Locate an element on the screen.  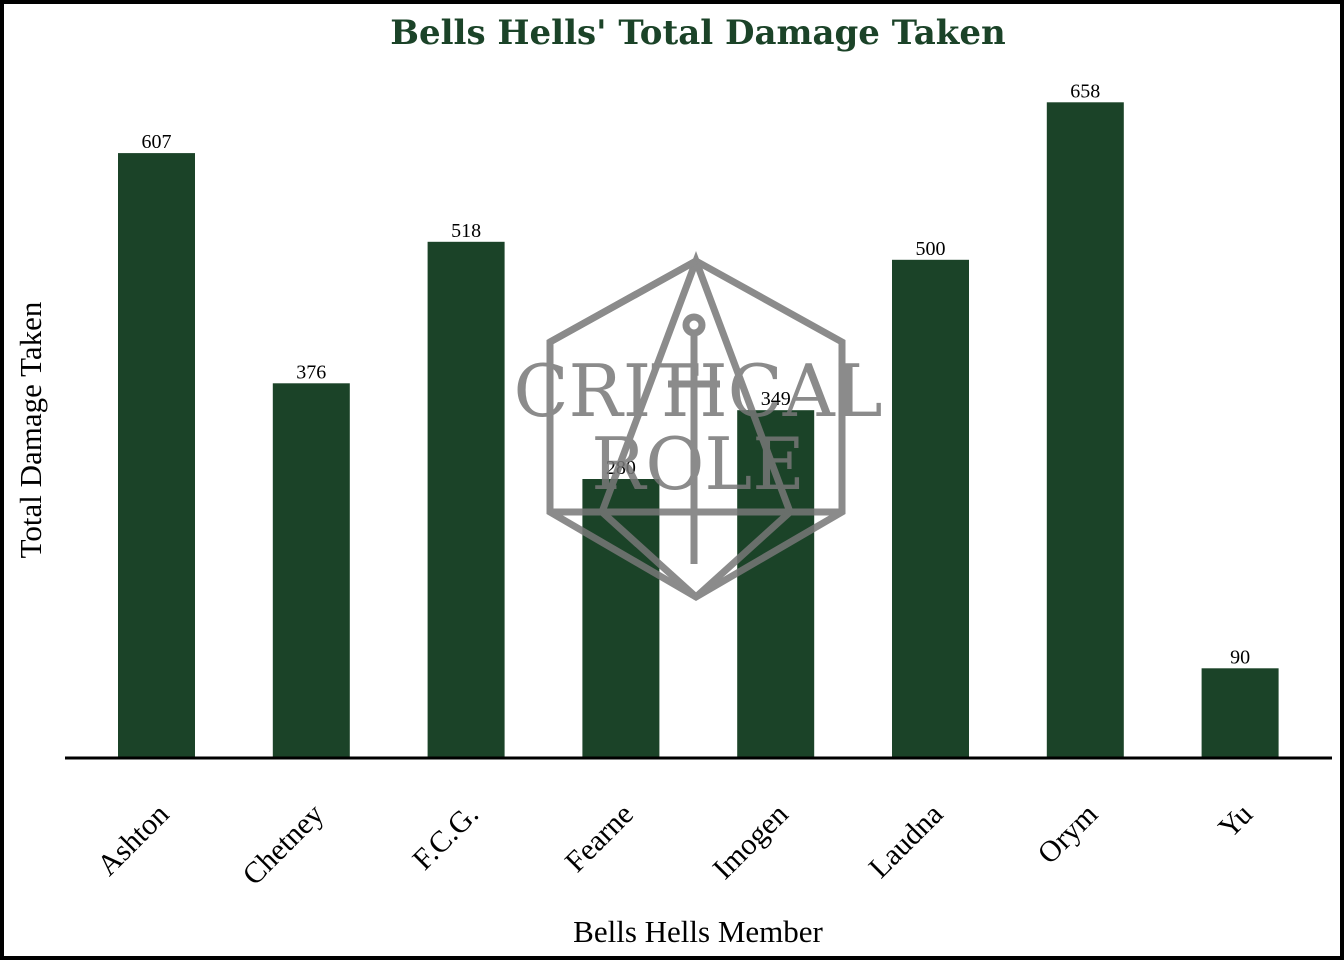
d20-sword-icon is located at coordinates (696, 426).